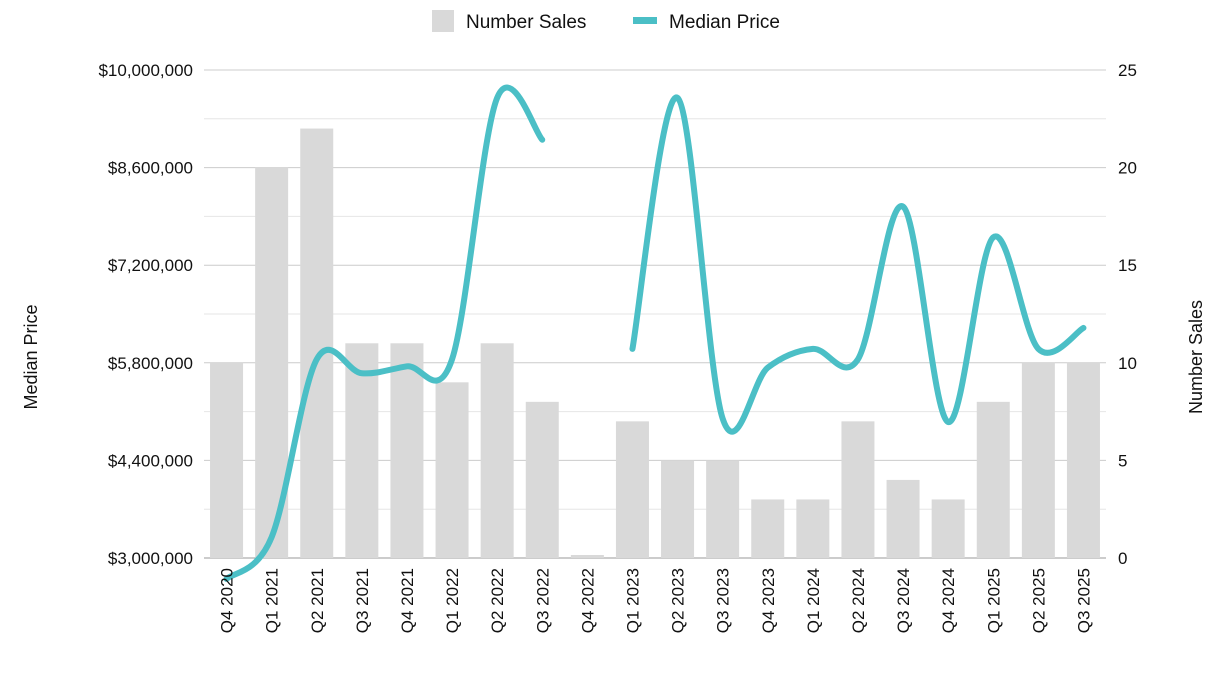  What do you see at coordinates (632, 600) in the screenshot?
I see `x-tick-label: Q1 2023` at bounding box center [632, 600].